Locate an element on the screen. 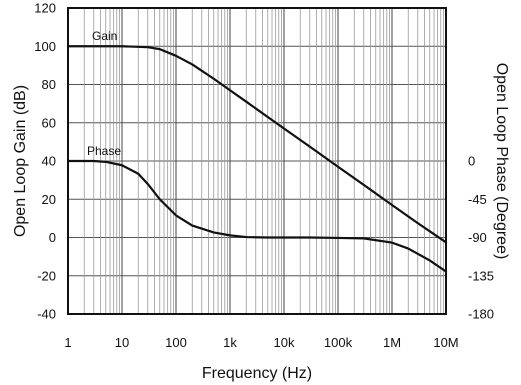  y2-axis-ticks: 0 -45 -90 -135 -180 is located at coordinates (481, 238).